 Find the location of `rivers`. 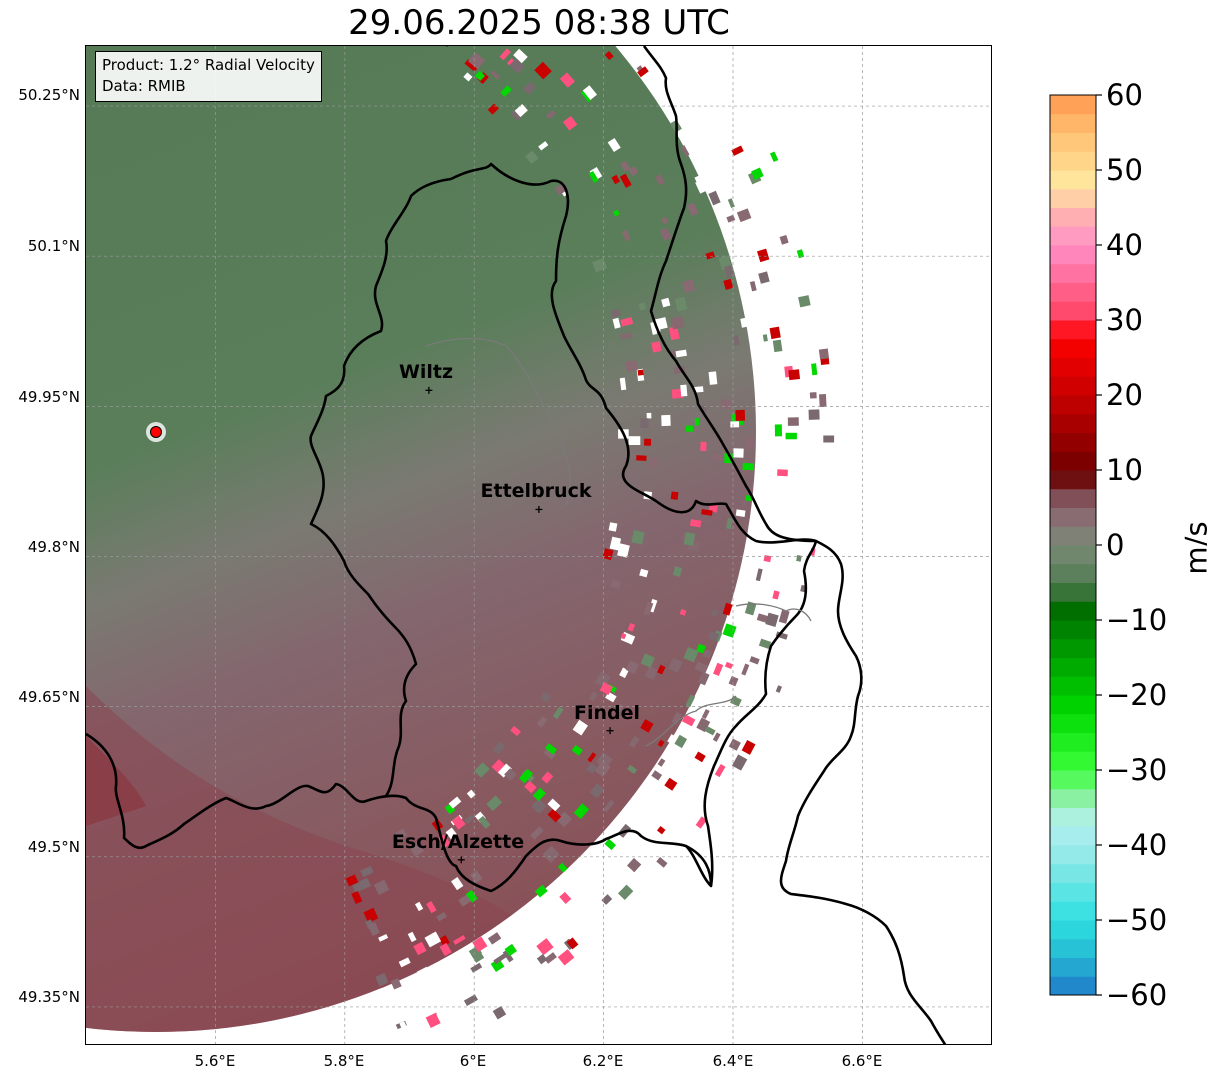

rivers is located at coordinates (618, 542).